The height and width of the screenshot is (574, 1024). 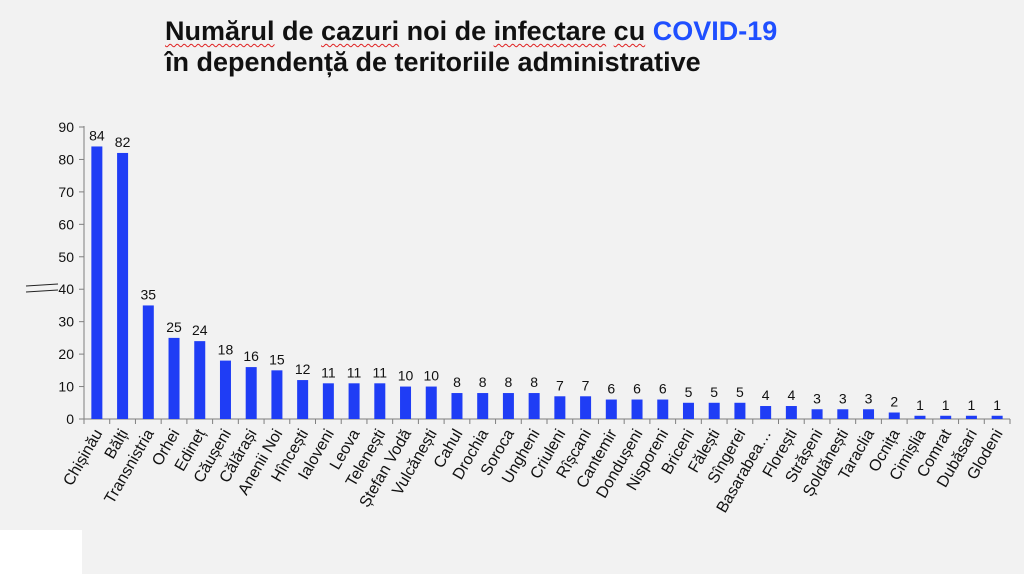 What do you see at coordinates (277, 359) in the screenshot?
I see `data-label: 15` at bounding box center [277, 359].